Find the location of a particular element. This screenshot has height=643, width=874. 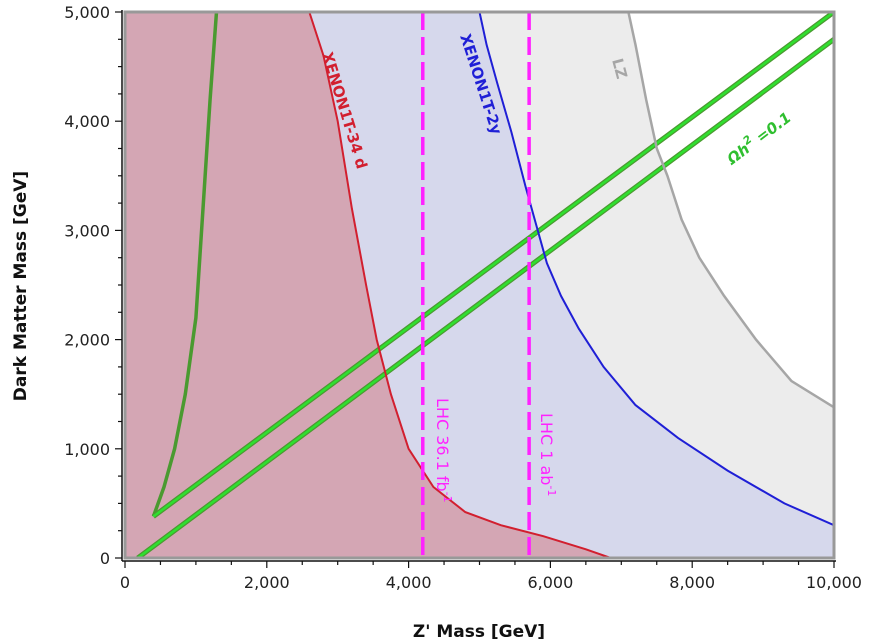

y-tick-label: 2,000 is located at coordinates (87, 340).